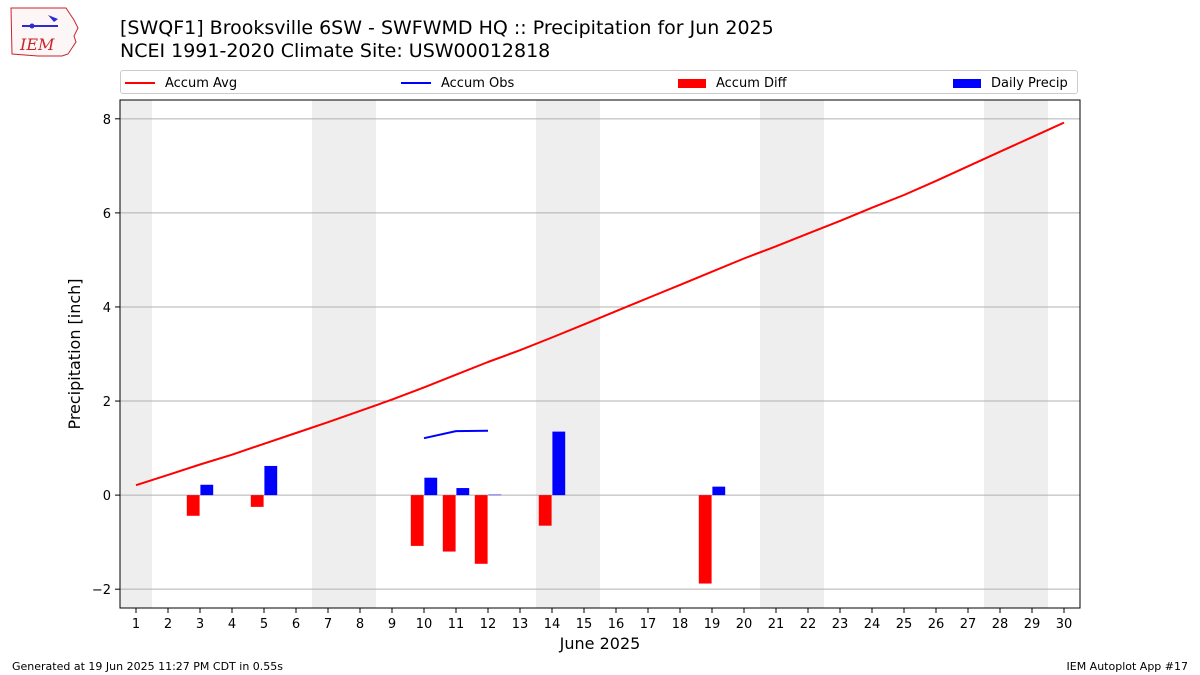 The height and width of the screenshot is (675, 1200). I want to click on legend-swatch-accum-obs, so click(416, 83).